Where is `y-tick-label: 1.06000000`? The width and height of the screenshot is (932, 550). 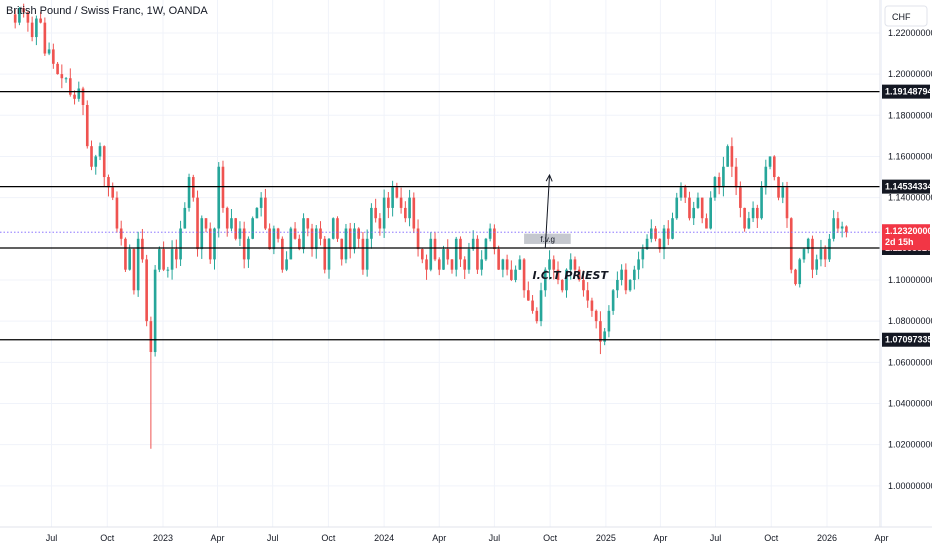
y-tick-label: 1.06000000 is located at coordinates (910, 362).